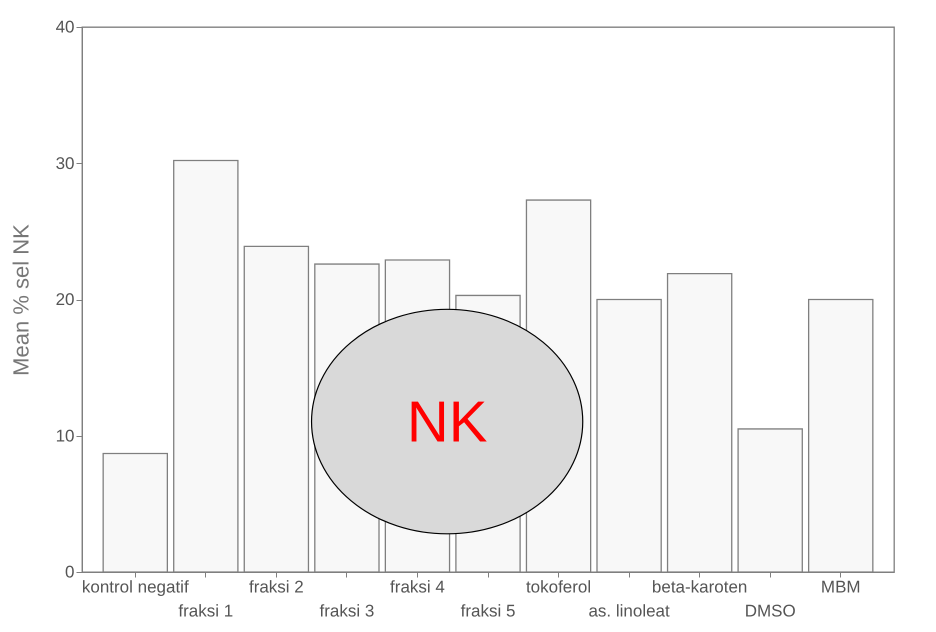  What do you see at coordinates (770, 611) in the screenshot?
I see `x-tick-label: DMSO` at bounding box center [770, 611].